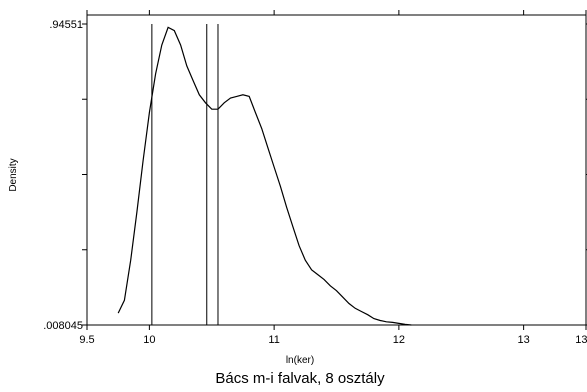 The image size is (587, 392). I want to click on y-tick-label: .008045, so click(63, 326).